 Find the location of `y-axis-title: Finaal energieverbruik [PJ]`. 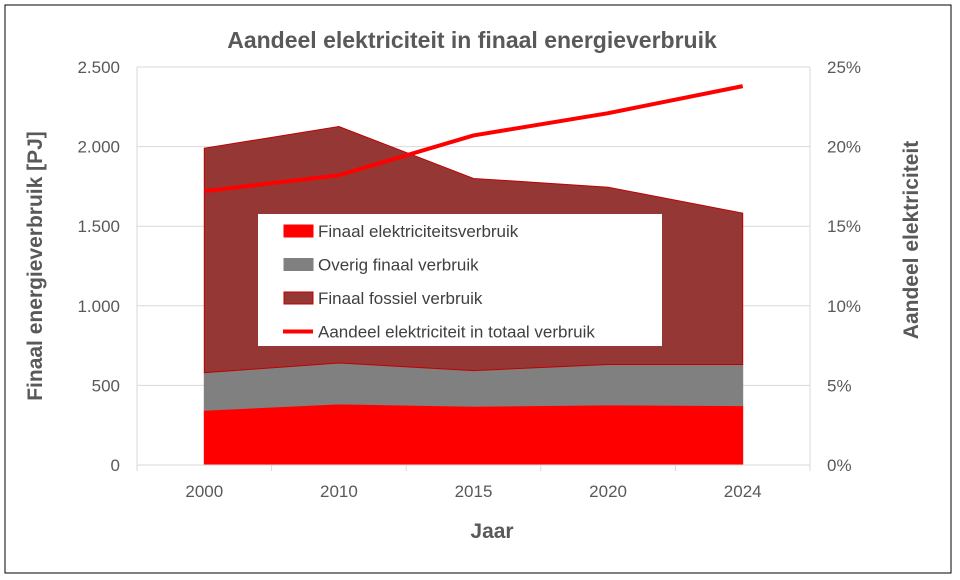

y-axis-title: Finaal energieverbruik [PJ] is located at coordinates (35, 266).